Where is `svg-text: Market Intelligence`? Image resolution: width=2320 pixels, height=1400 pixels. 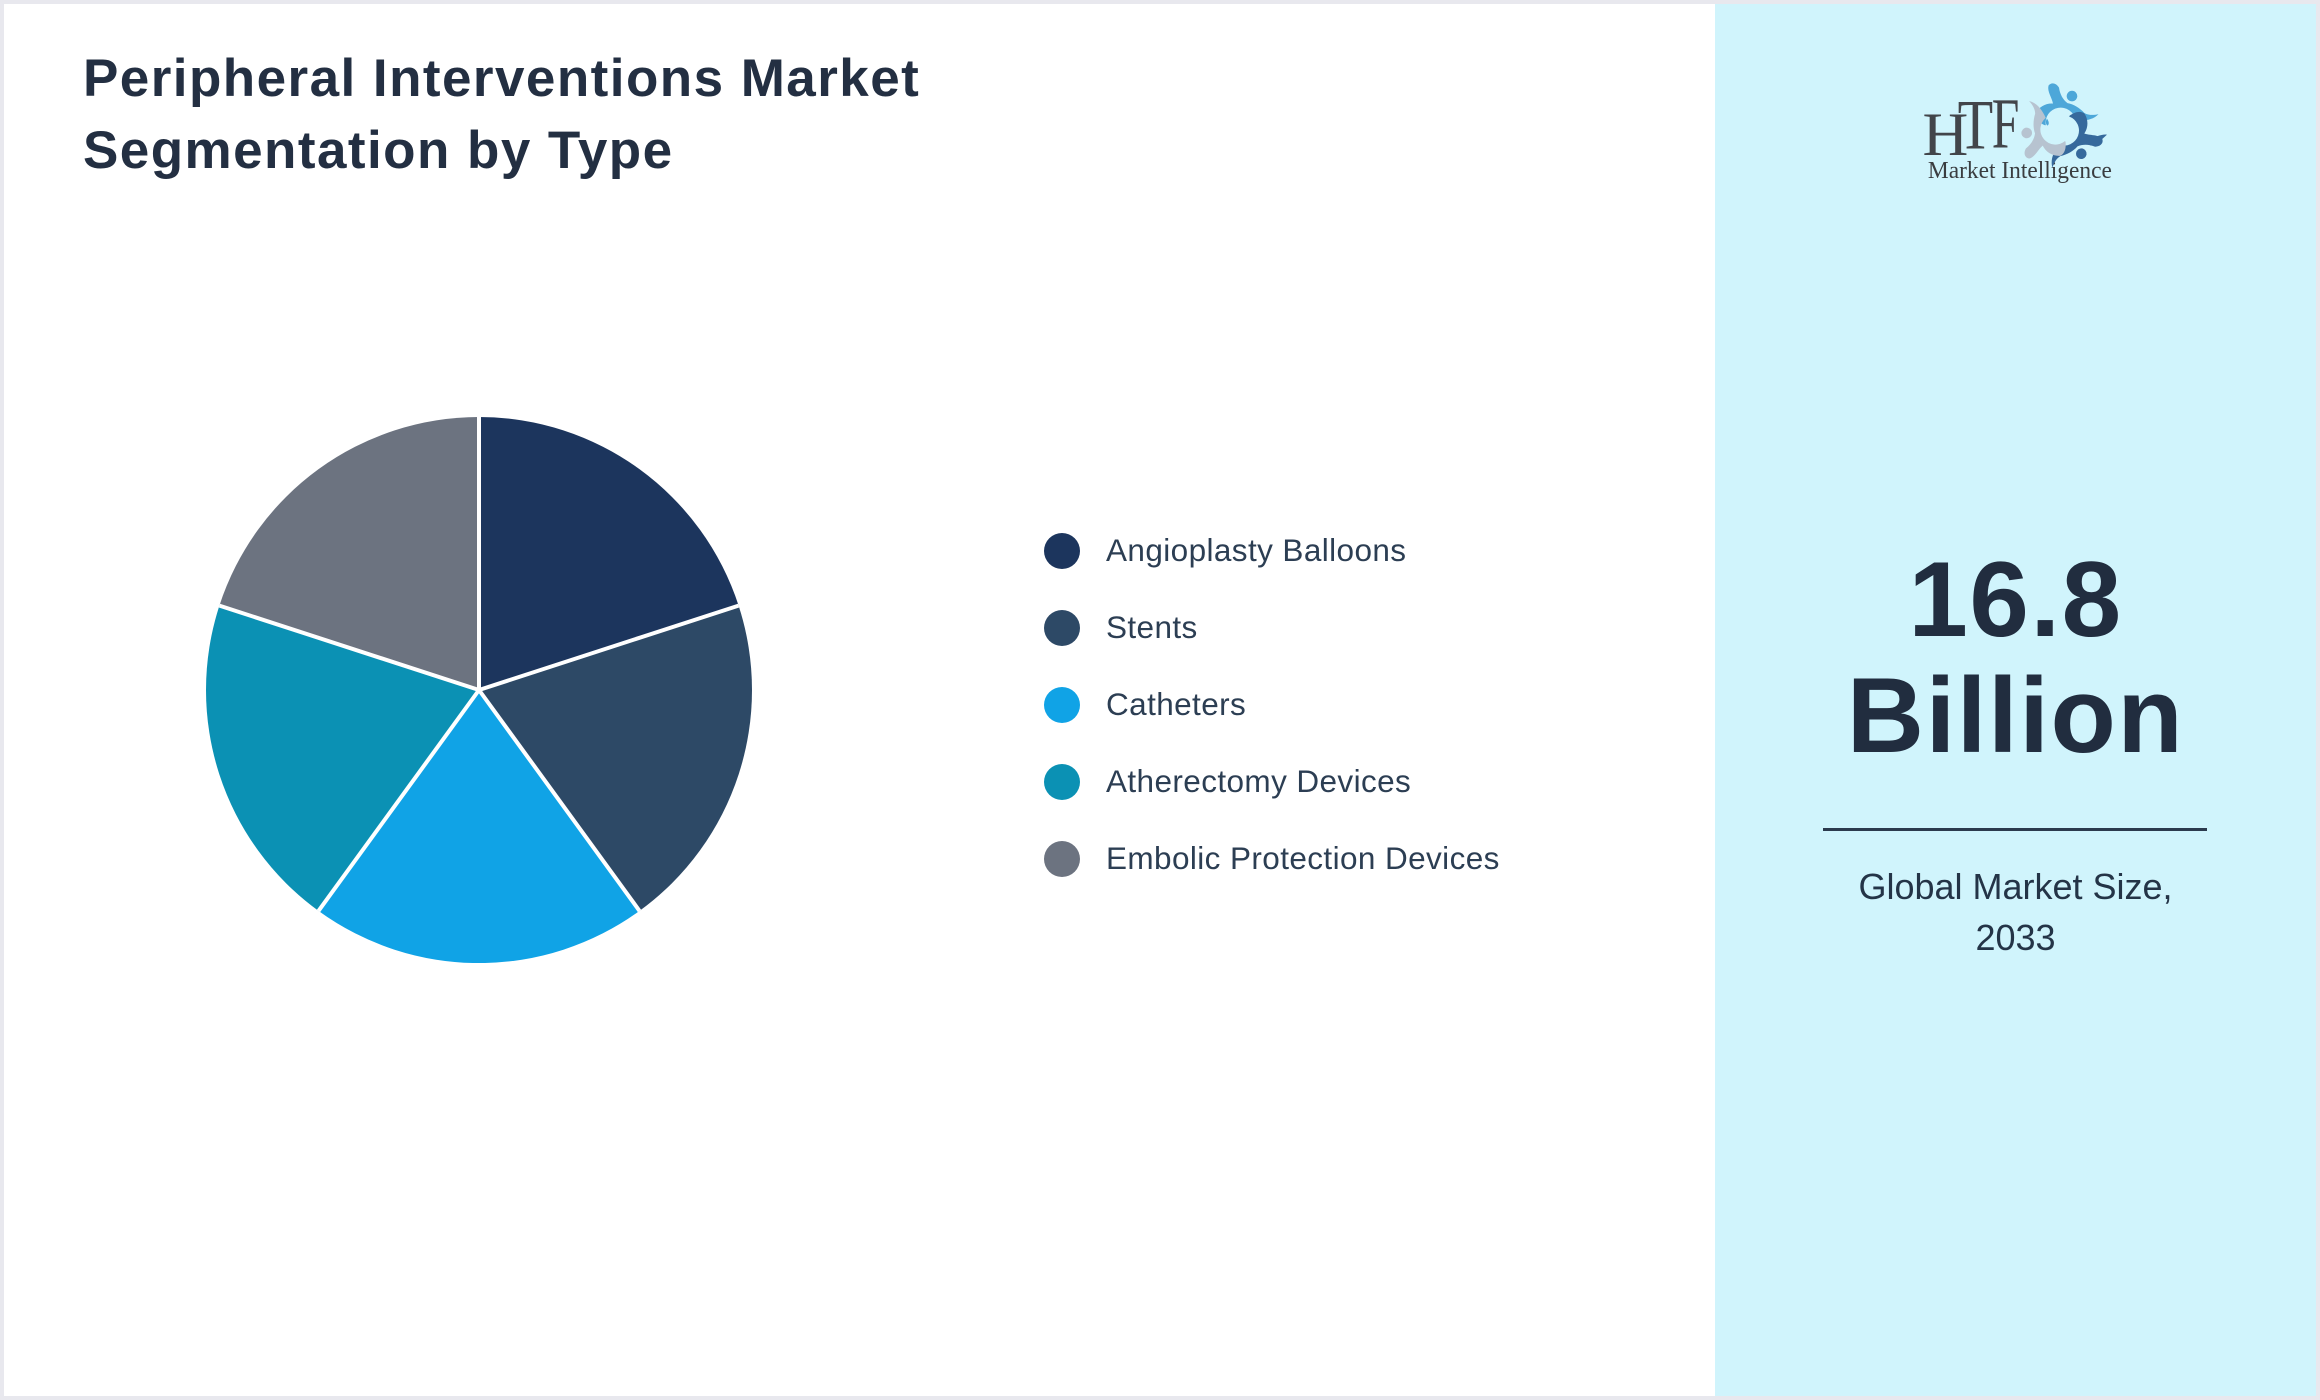
svg-text: Market Intelligence is located at coordinates (2020, 171).